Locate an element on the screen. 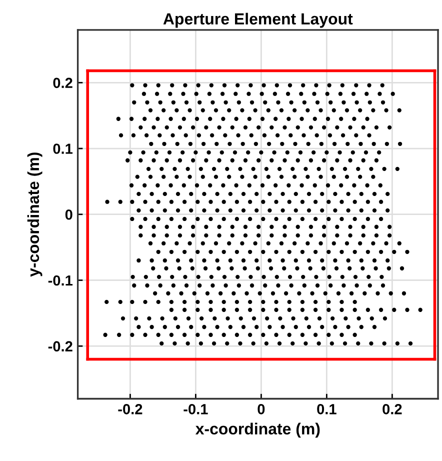 This screenshot has width=442, height=461. y-axis-title: y-coordinate (m) is located at coordinates (34, 214).